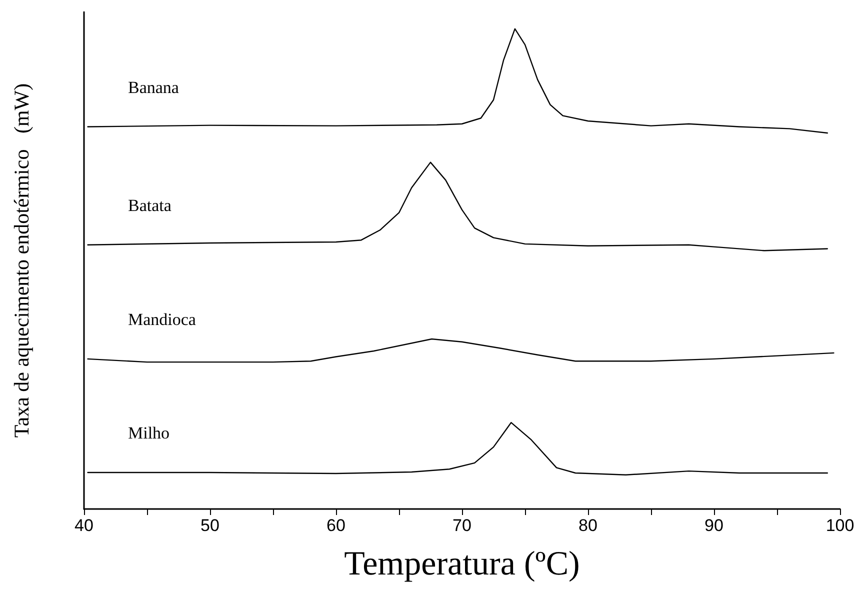  Describe the element at coordinates (462, 525) in the screenshot. I see `x-tick-label: 70` at that location.